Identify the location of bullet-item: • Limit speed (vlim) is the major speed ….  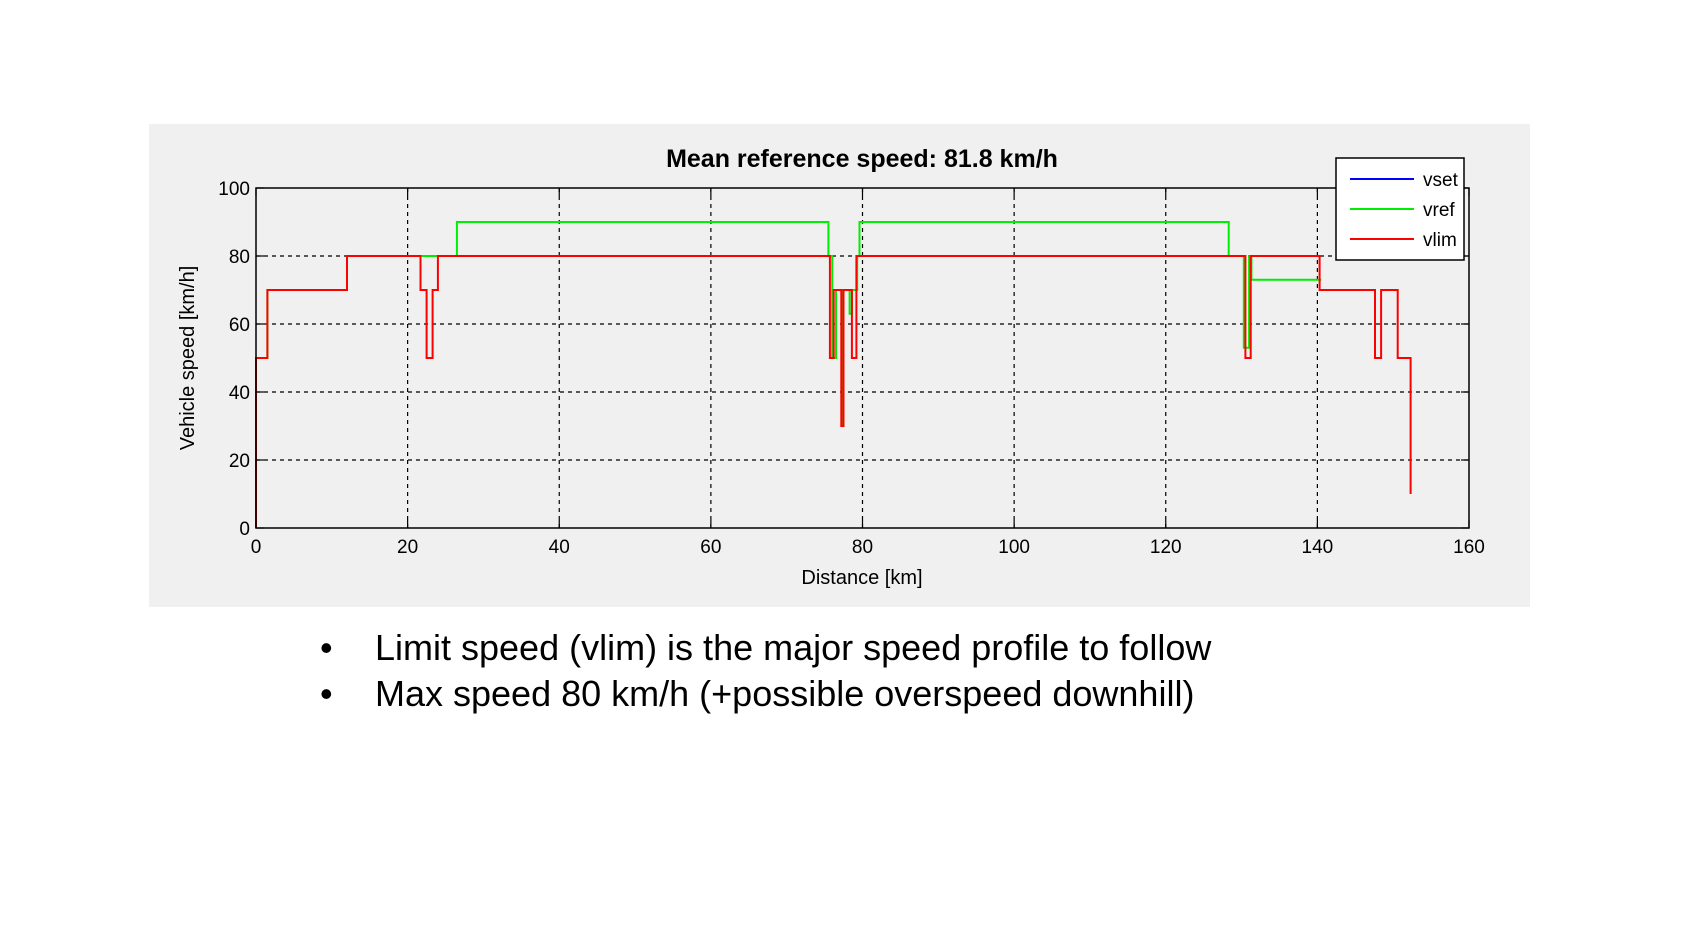
(765, 648).